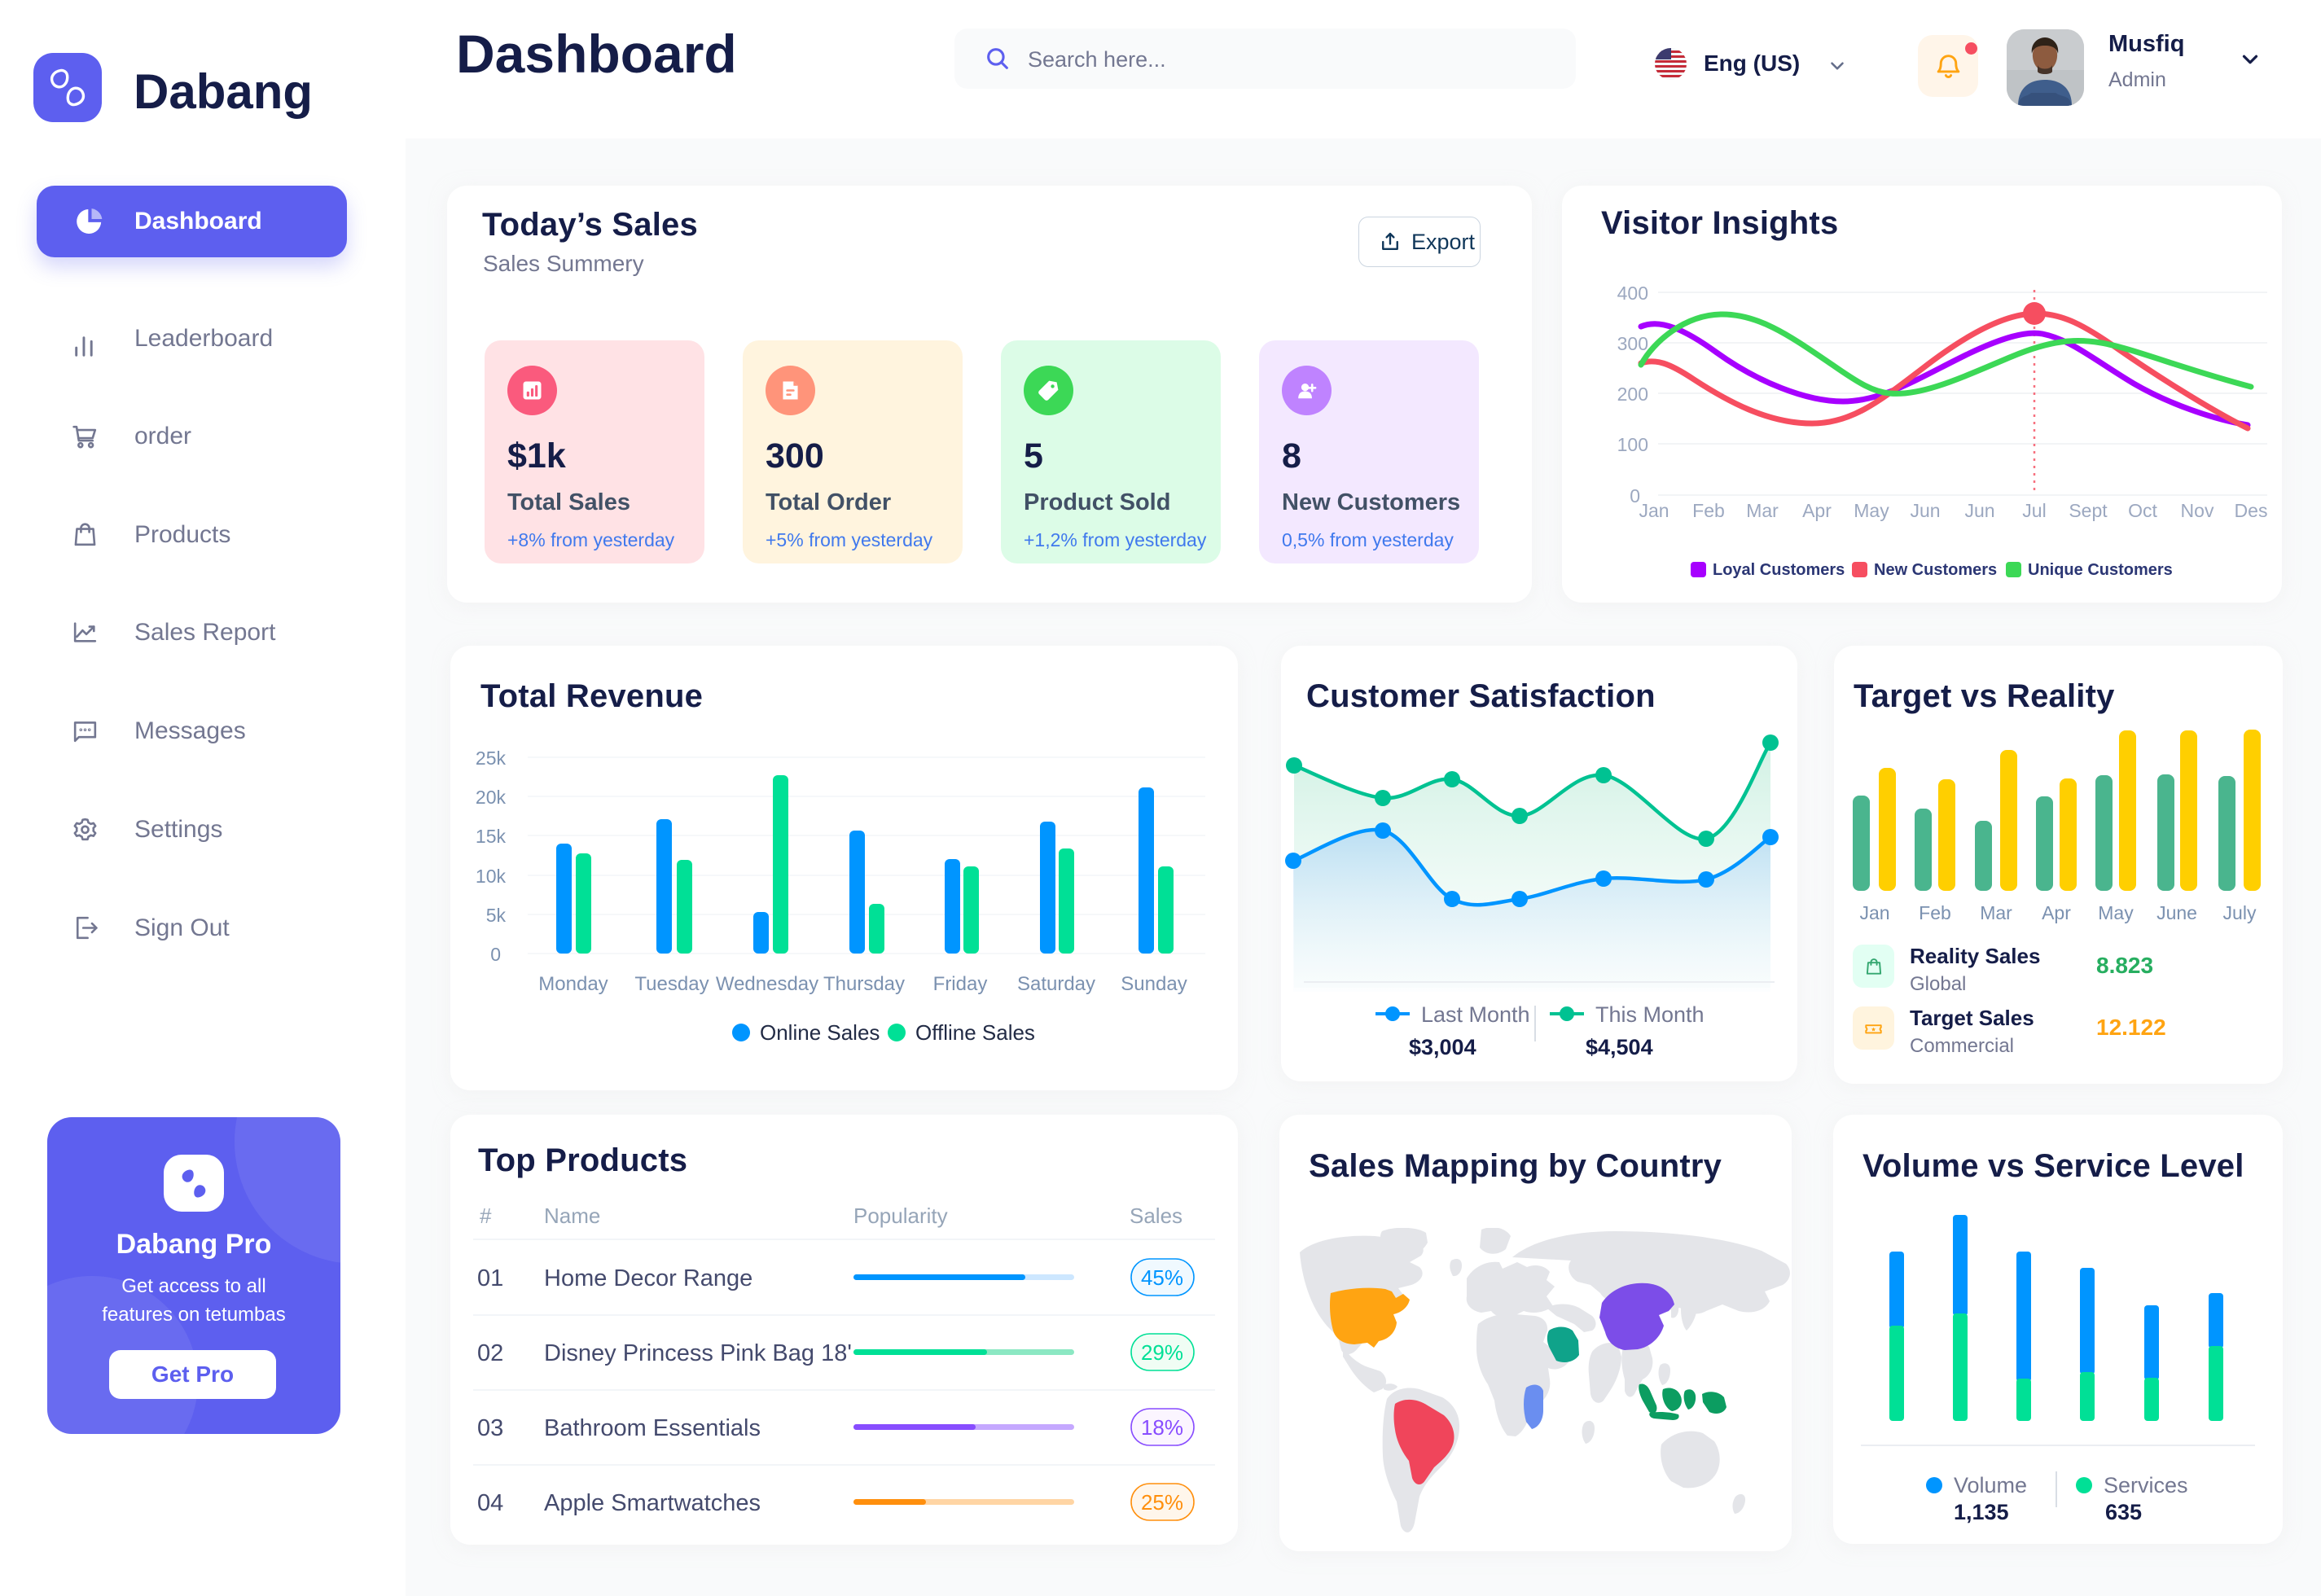  What do you see at coordinates (1938, 984) in the screenshot?
I see `svg-text: Global` at bounding box center [1938, 984].